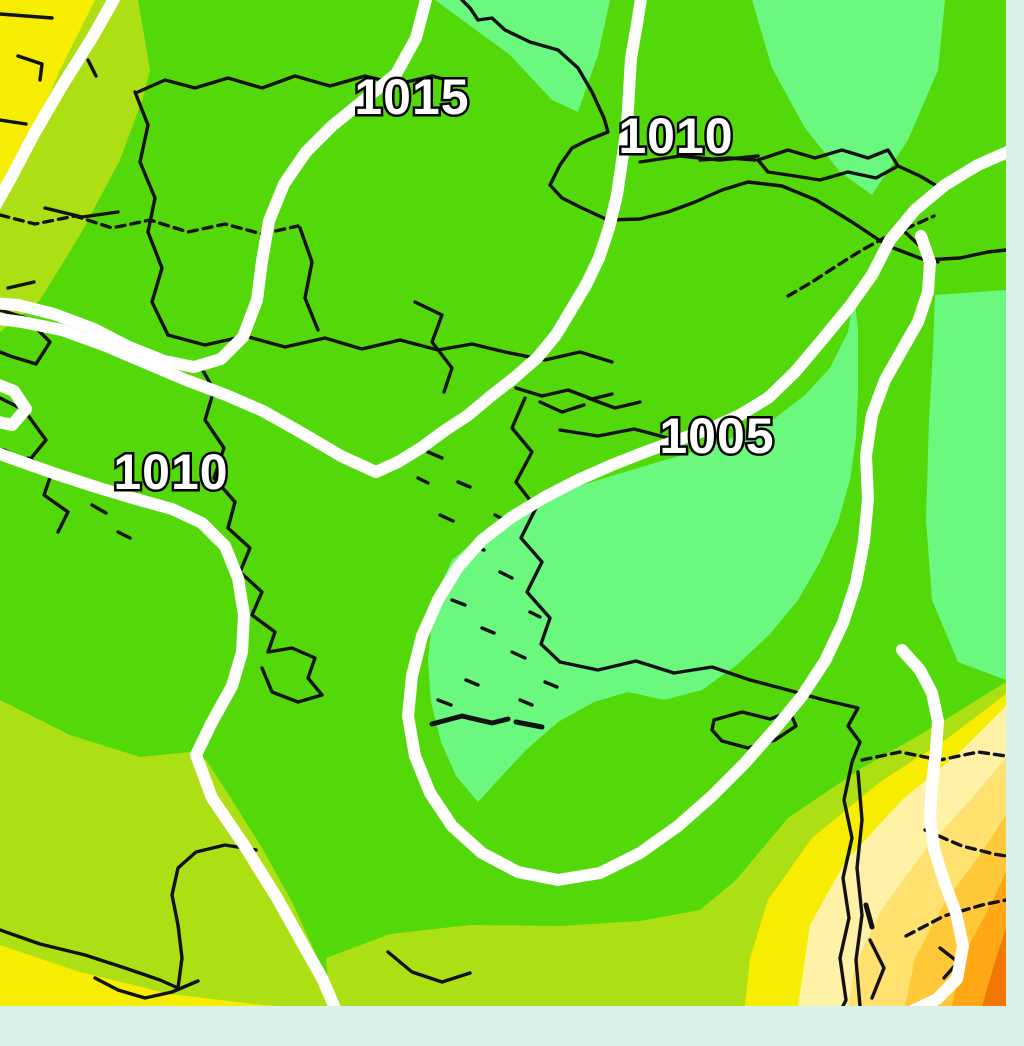  Describe the element at coordinates (129, 916) in the screenshot. I see `coast-north-africa` at that location.